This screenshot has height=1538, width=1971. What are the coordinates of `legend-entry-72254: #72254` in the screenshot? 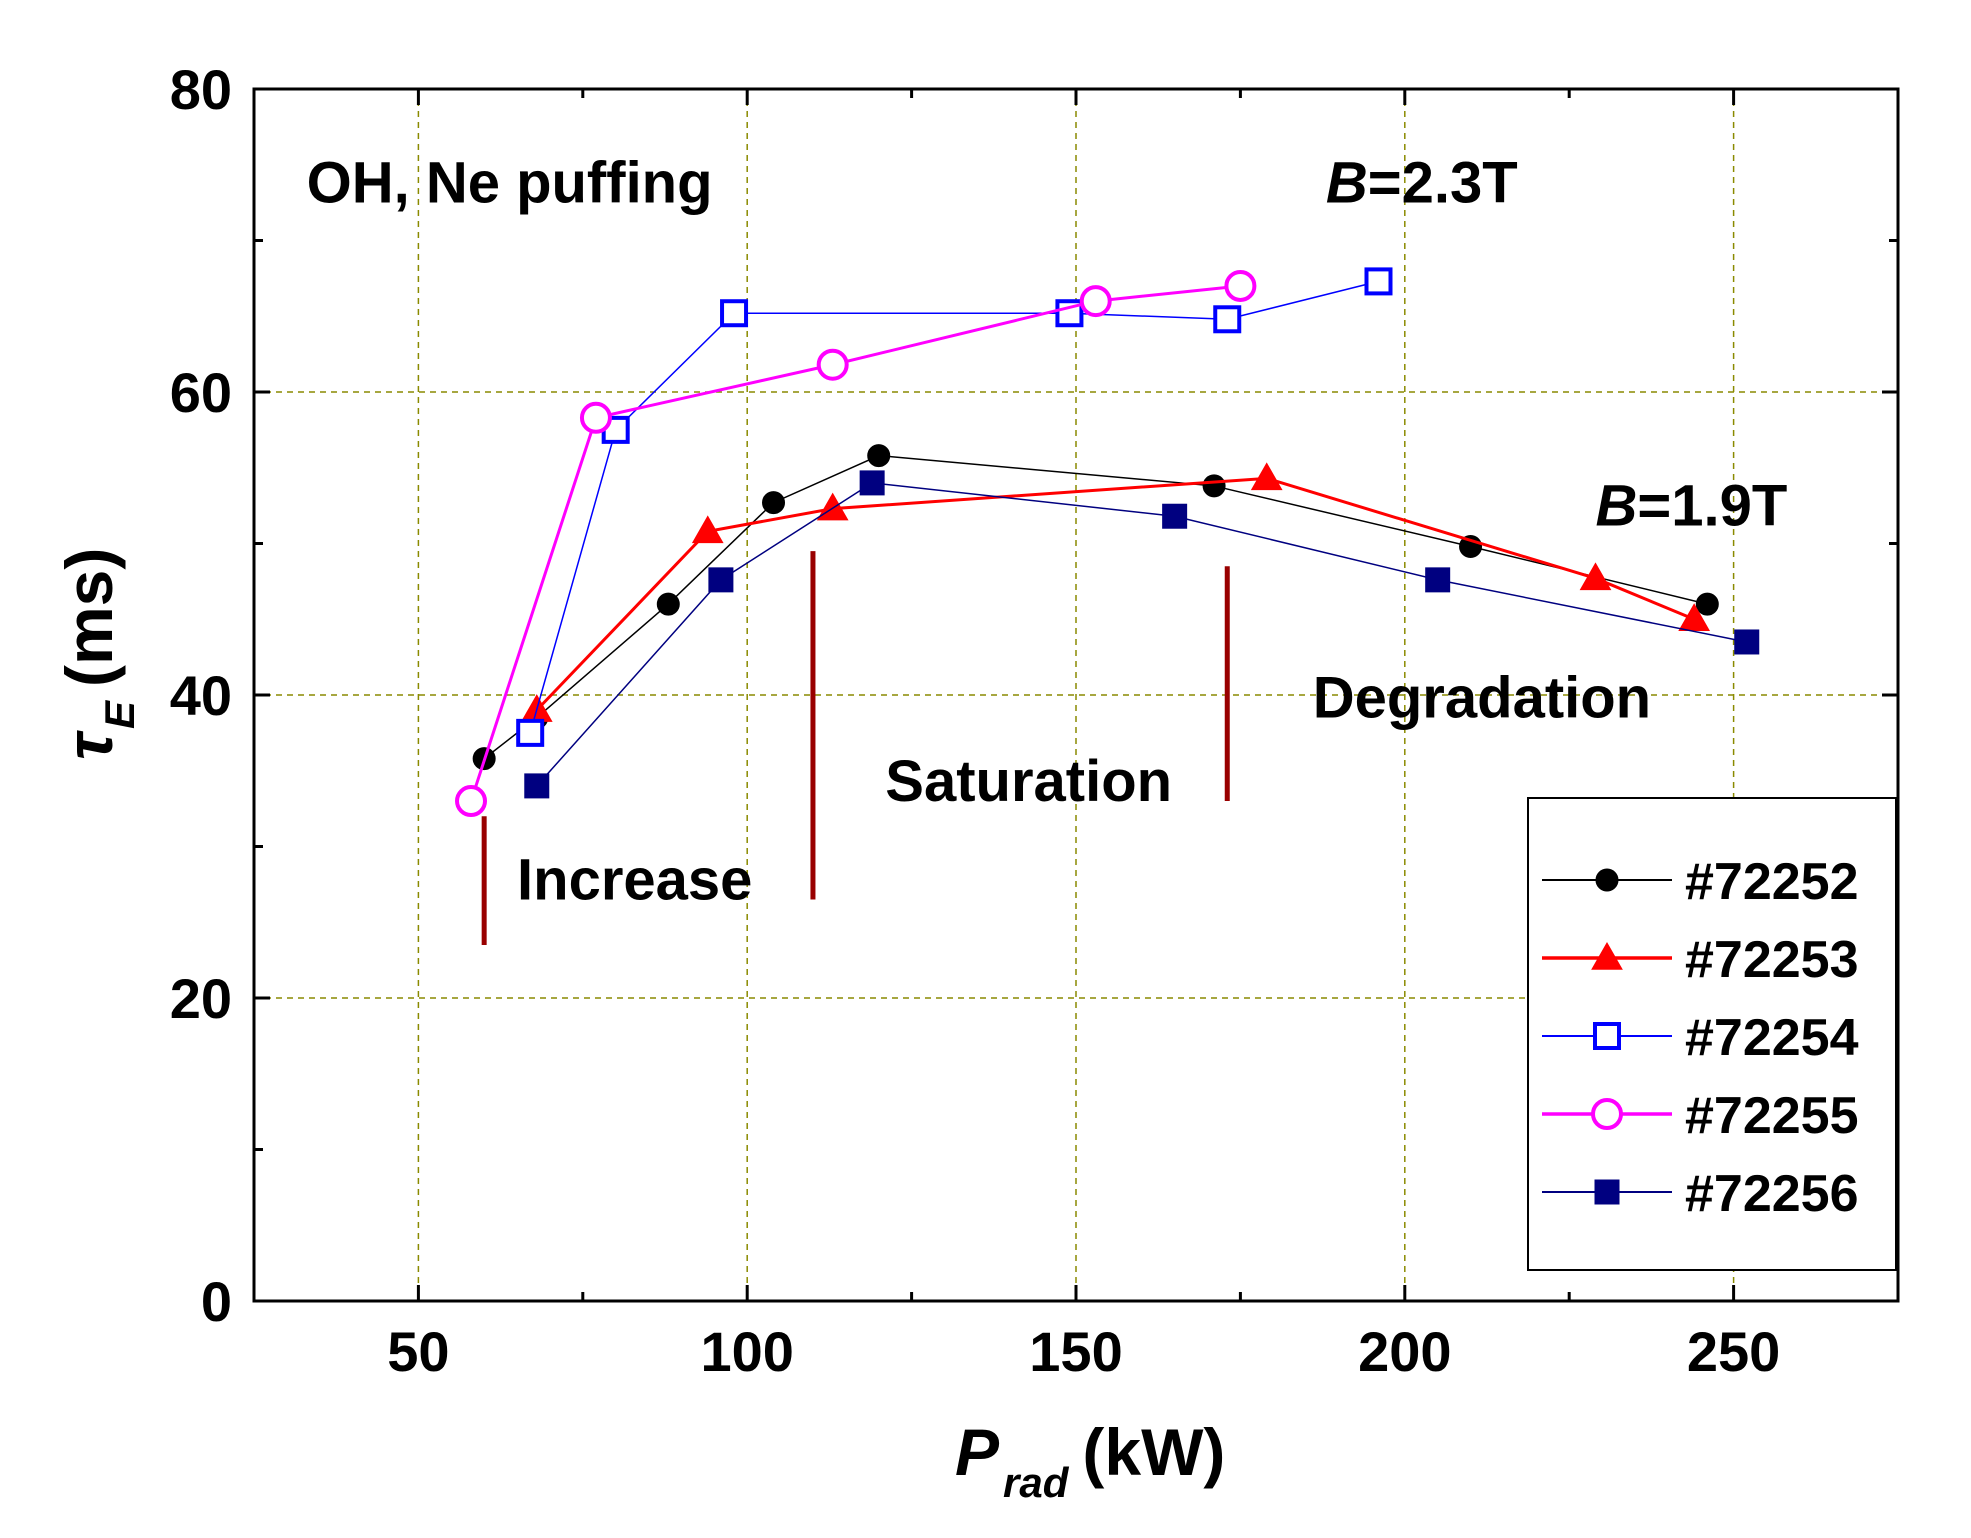 It's located at (1700, 1038).